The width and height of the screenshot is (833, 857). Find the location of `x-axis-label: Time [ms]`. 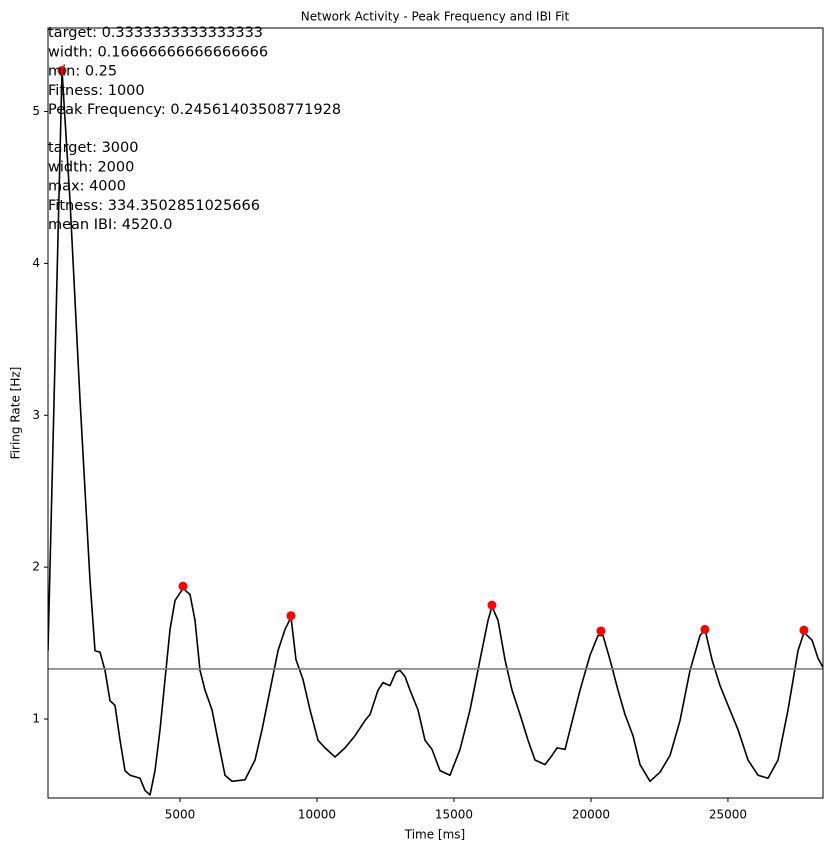

x-axis-label: Time [ms] is located at coordinates (435, 835).